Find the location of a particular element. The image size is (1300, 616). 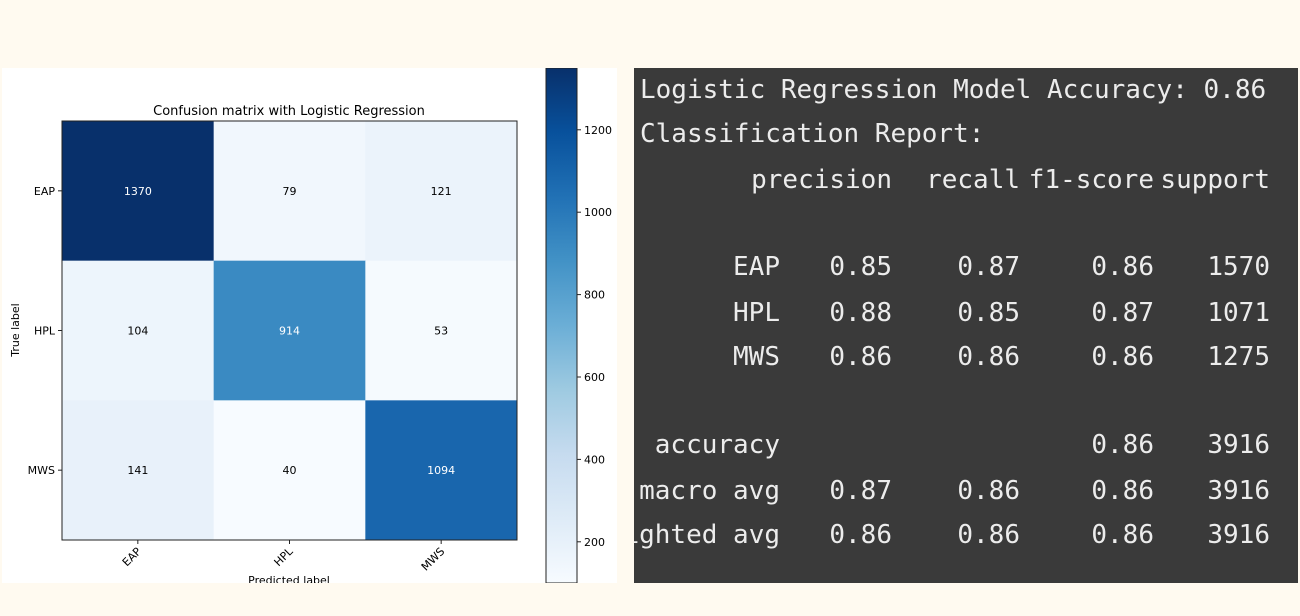

matrix-cell-mws-hpl is located at coordinates (289, 470).